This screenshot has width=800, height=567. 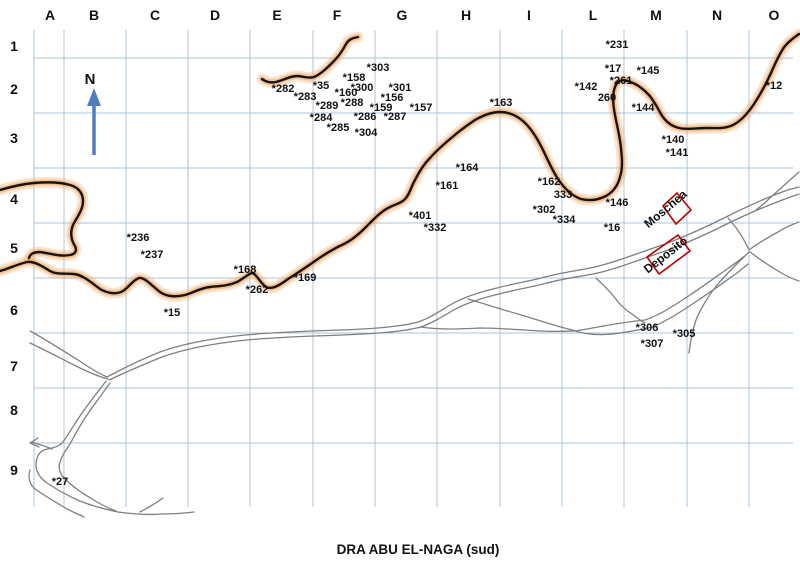 What do you see at coordinates (354, 78) in the screenshot?
I see `point-label: *158` at bounding box center [354, 78].